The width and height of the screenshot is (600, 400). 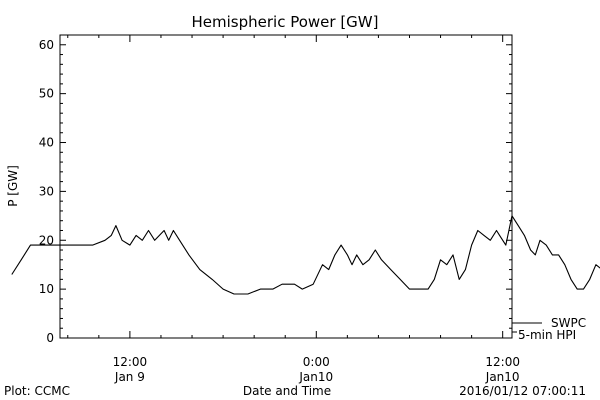 I want to click on y-tick-label: 50, so click(x=46, y=94).